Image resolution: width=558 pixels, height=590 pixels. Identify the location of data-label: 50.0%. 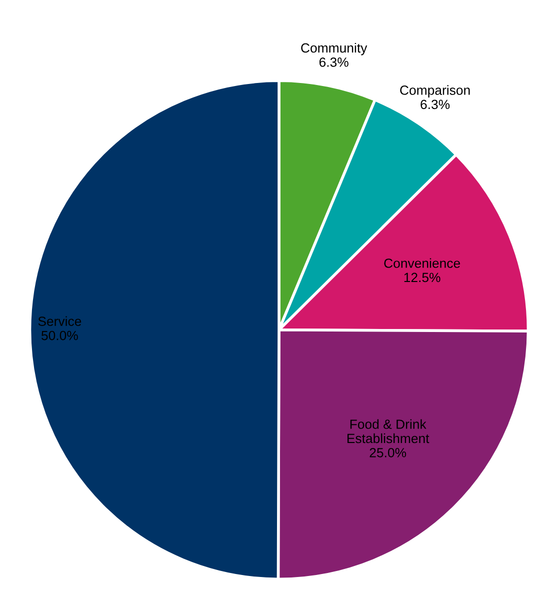
(60, 335).